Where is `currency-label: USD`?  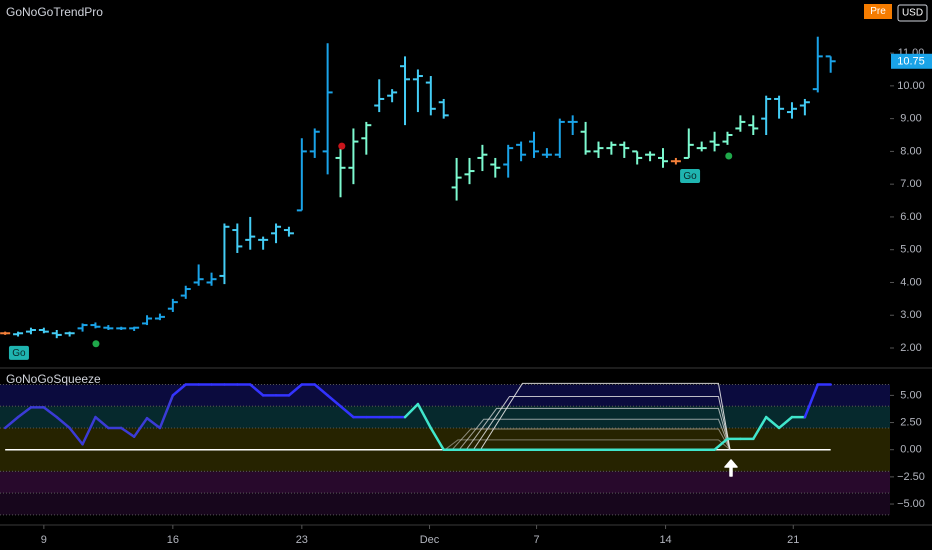 currency-label: USD is located at coordinates (912, 13).